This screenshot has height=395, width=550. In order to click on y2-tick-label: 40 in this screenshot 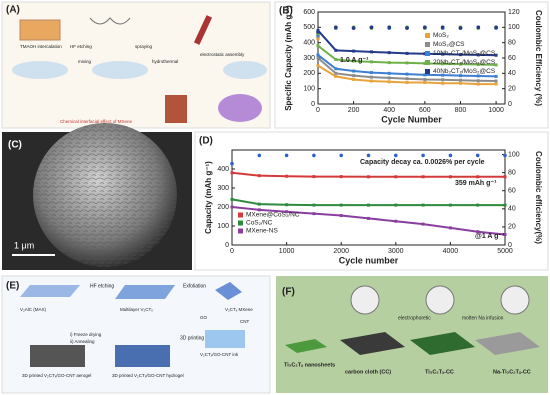, I will do `click(512, 209)`.